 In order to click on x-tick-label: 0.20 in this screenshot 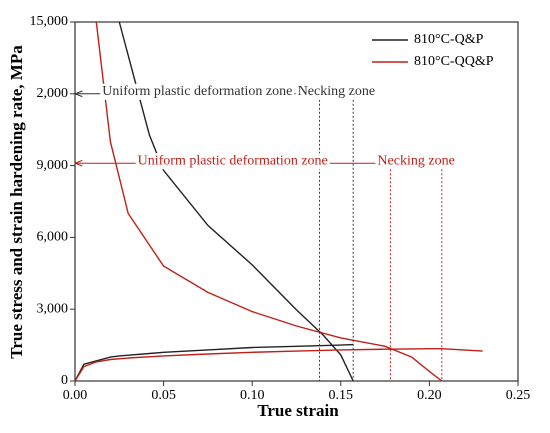, I will do `click(429, 395)`.